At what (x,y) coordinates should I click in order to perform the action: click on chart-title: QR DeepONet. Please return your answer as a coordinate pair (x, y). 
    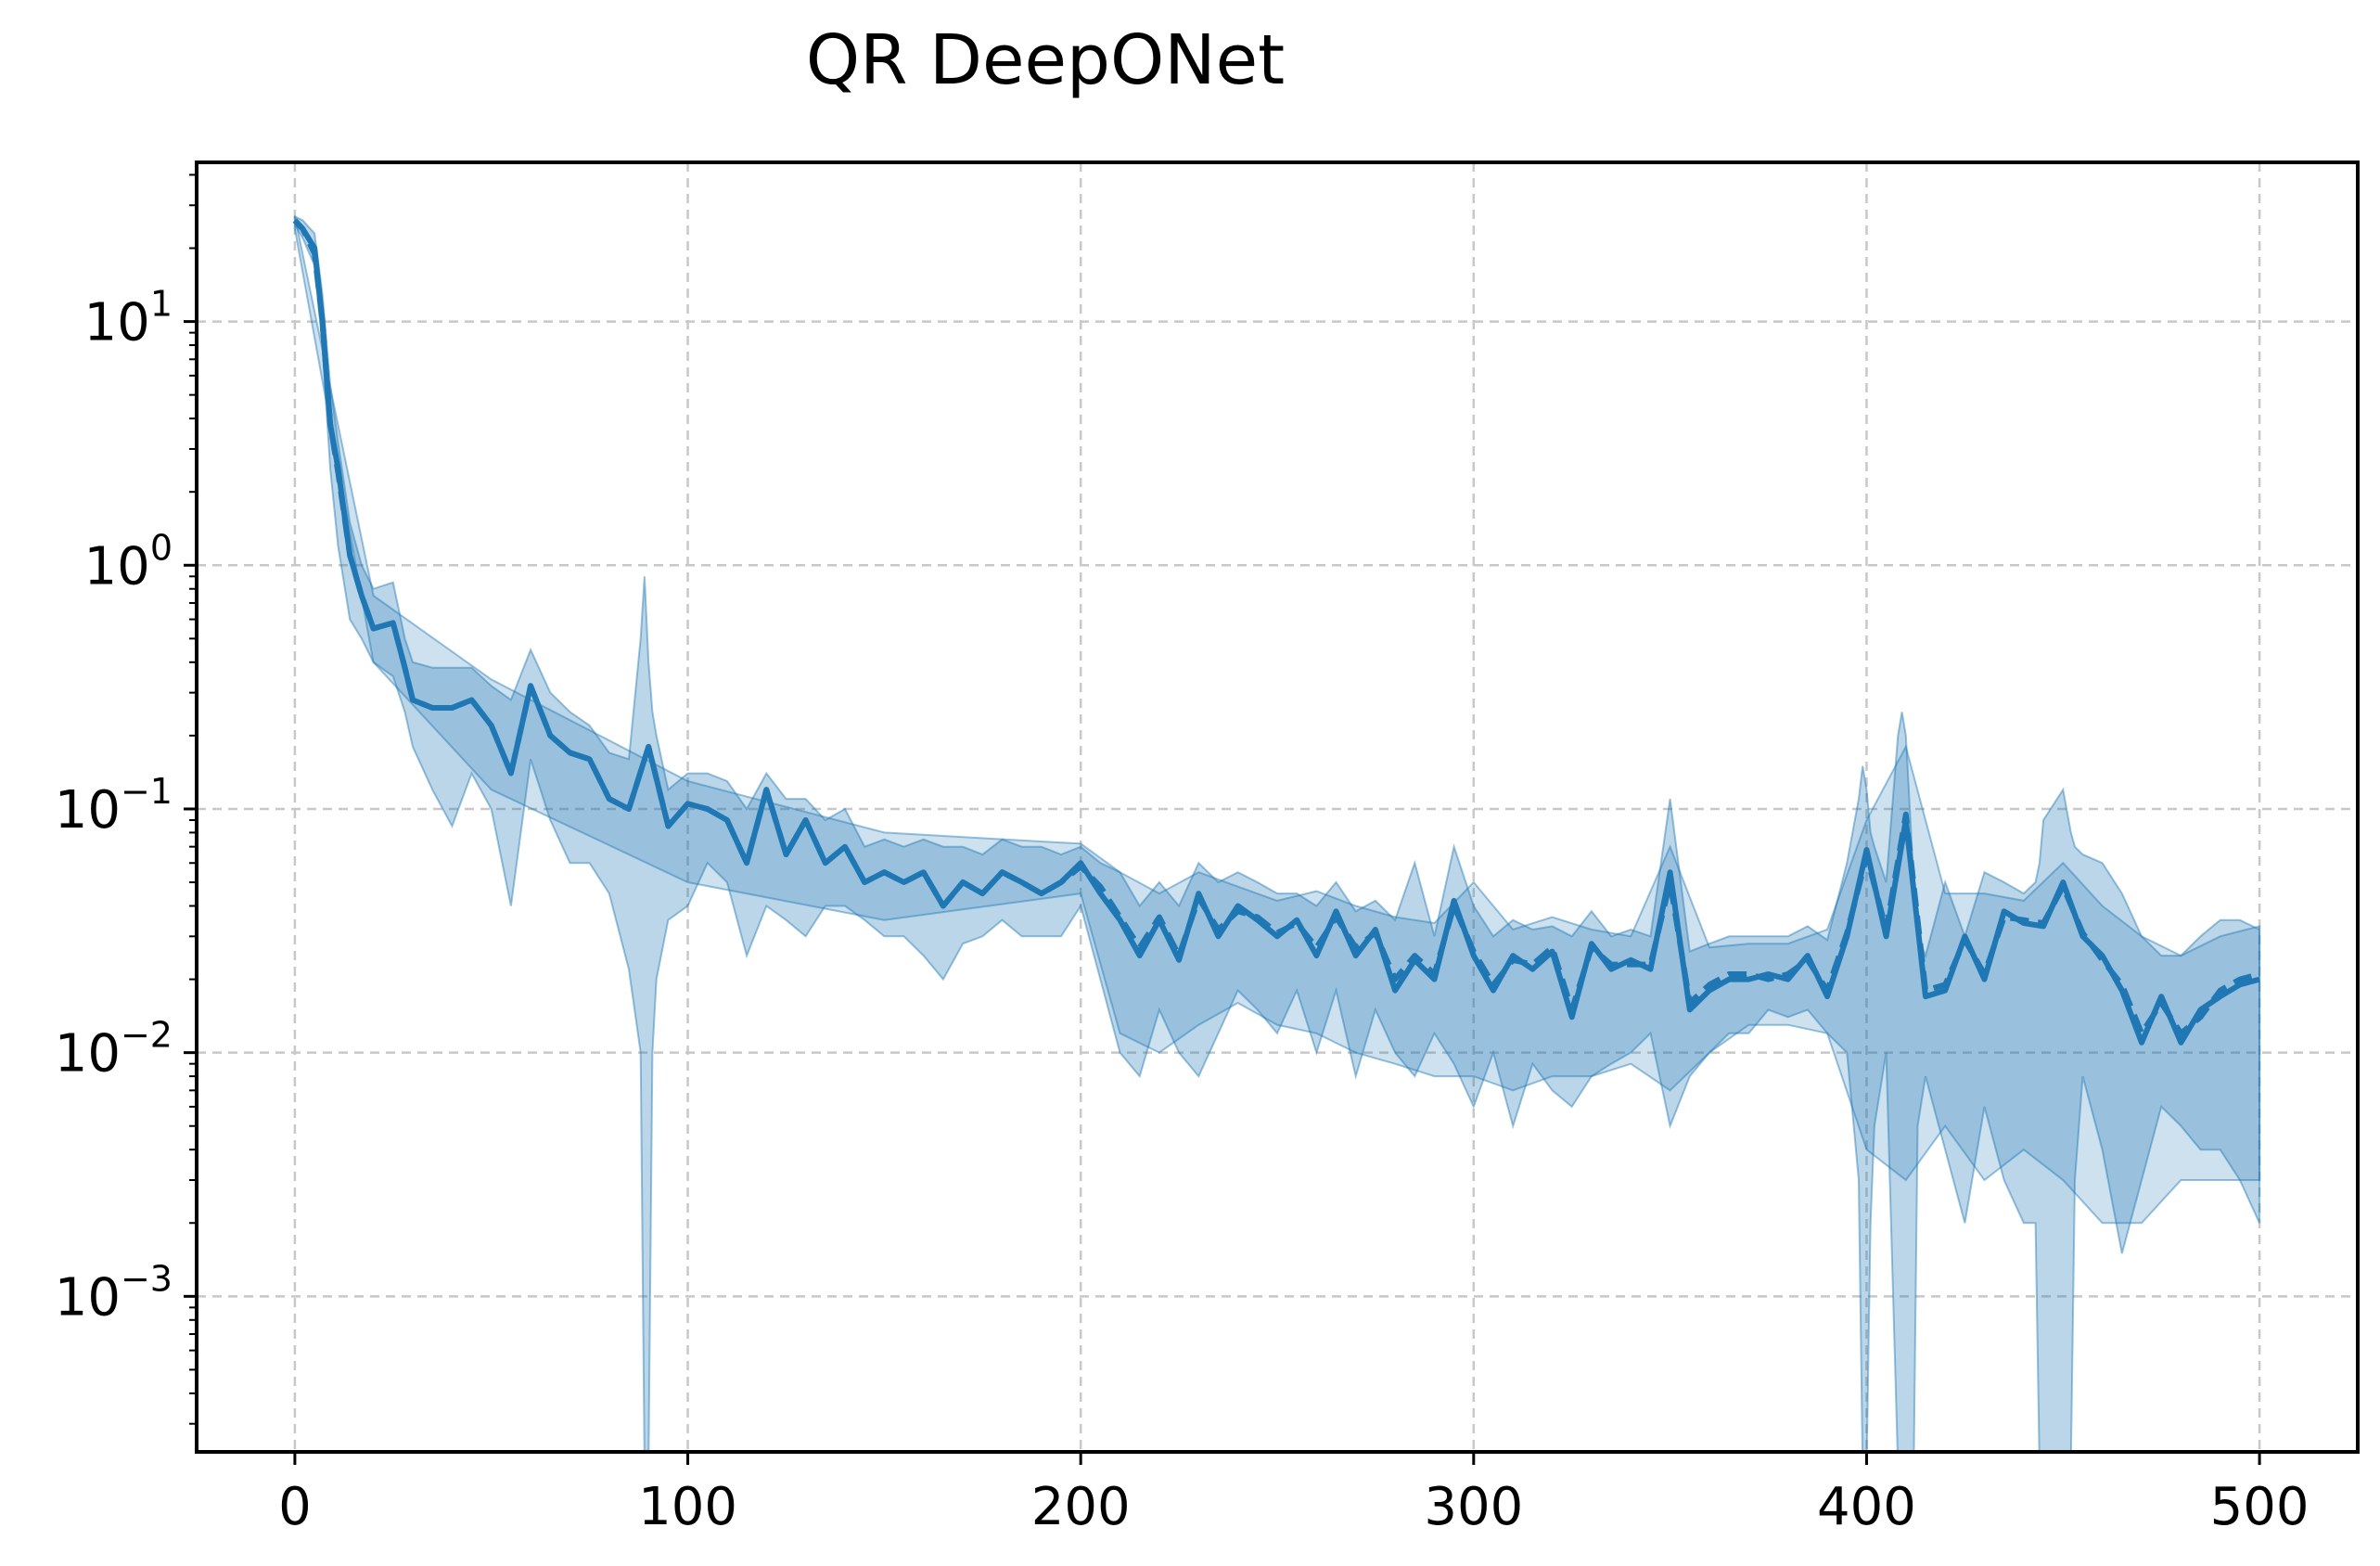
    Looking at the image, I should click on (1045, 60).